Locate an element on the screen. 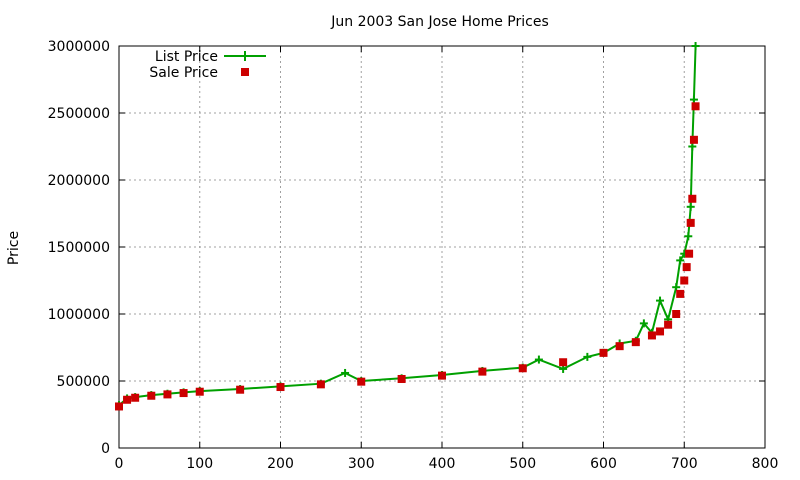 This screenshot has width=800, height=480. x-tick-label: 300 is located at coordinates (361, 464).